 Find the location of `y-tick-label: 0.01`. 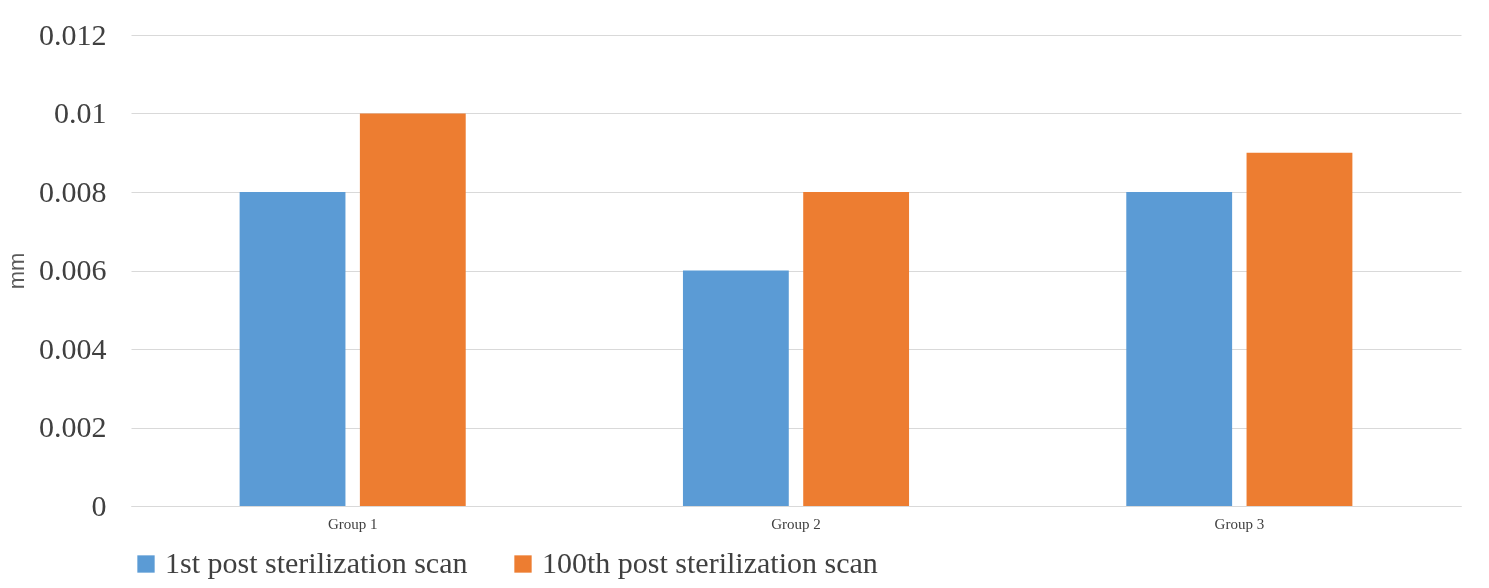

y-tick-label: 0.01 is located at coordinates (80, 112).